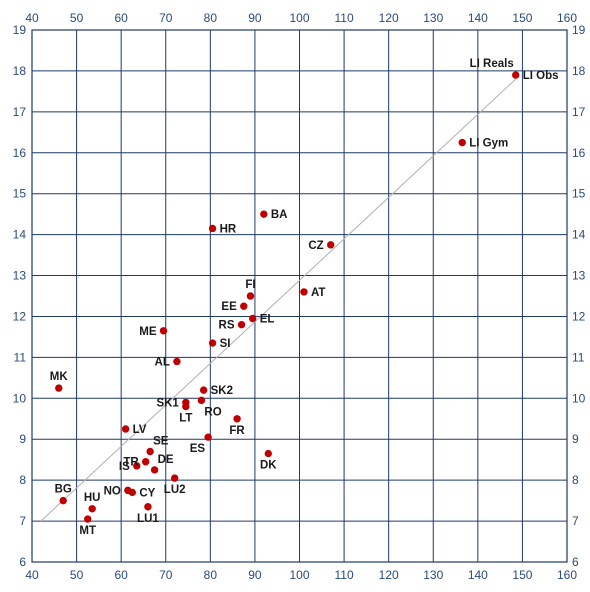 Image resolution: width=590 pixels, height=592 pixels. Describe the element at coordinates (121, 575) in the screenshot. I see `x-tick-label: 60` at that location.